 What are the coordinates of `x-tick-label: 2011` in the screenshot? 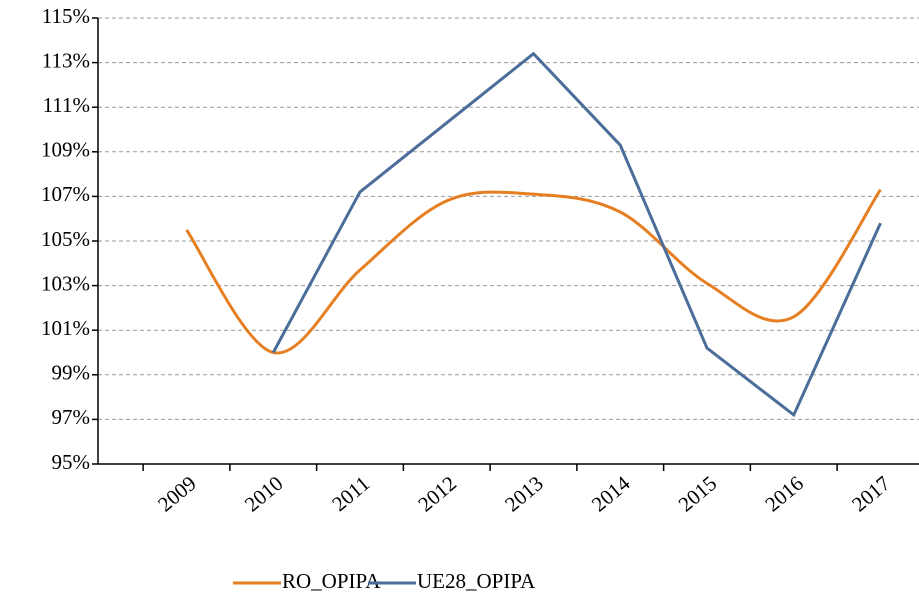 It's located at (350, 493).